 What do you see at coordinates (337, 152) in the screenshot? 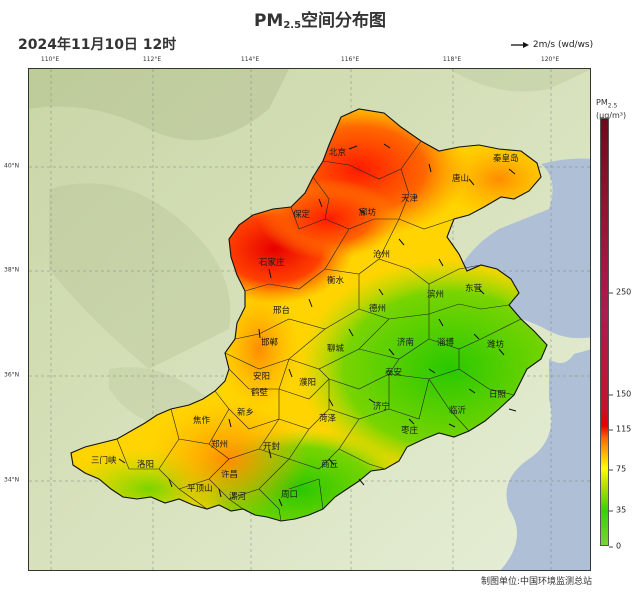
I see `city-label: 北京` at bounding box center [337, 152].